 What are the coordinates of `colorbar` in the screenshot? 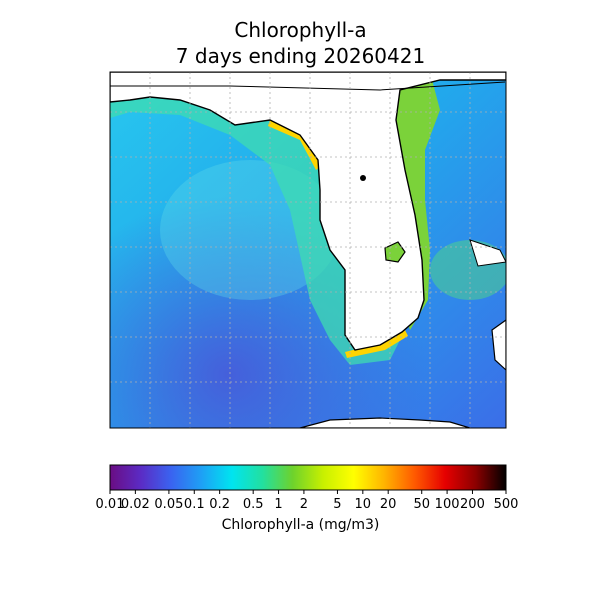 It's located at (308, 477).